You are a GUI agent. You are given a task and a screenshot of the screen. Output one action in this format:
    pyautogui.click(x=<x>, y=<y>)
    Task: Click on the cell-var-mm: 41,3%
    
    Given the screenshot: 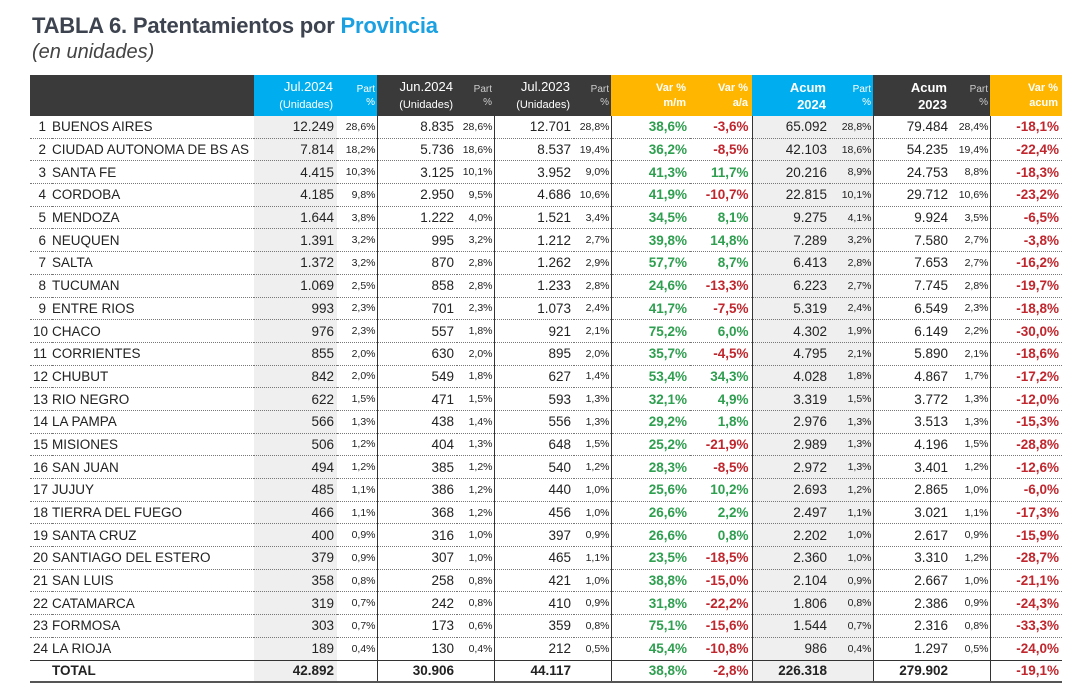 What is the action you would take?
    pyautogui.click(x=650, y=172)
    